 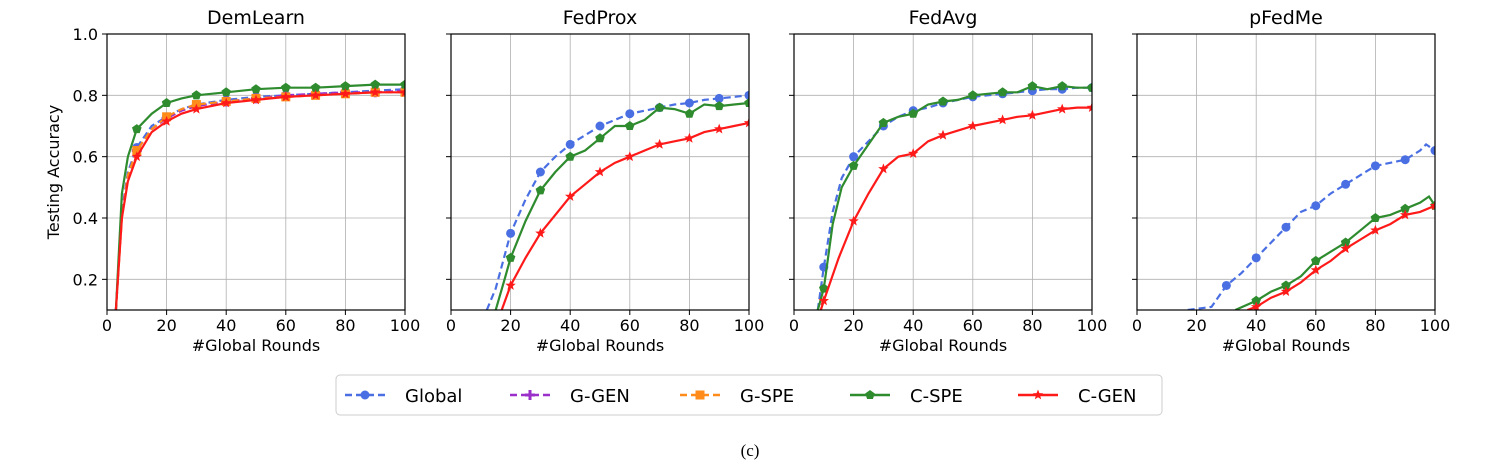 I want to click on panel-title: pFedMe, so click(x=1286, y=18).